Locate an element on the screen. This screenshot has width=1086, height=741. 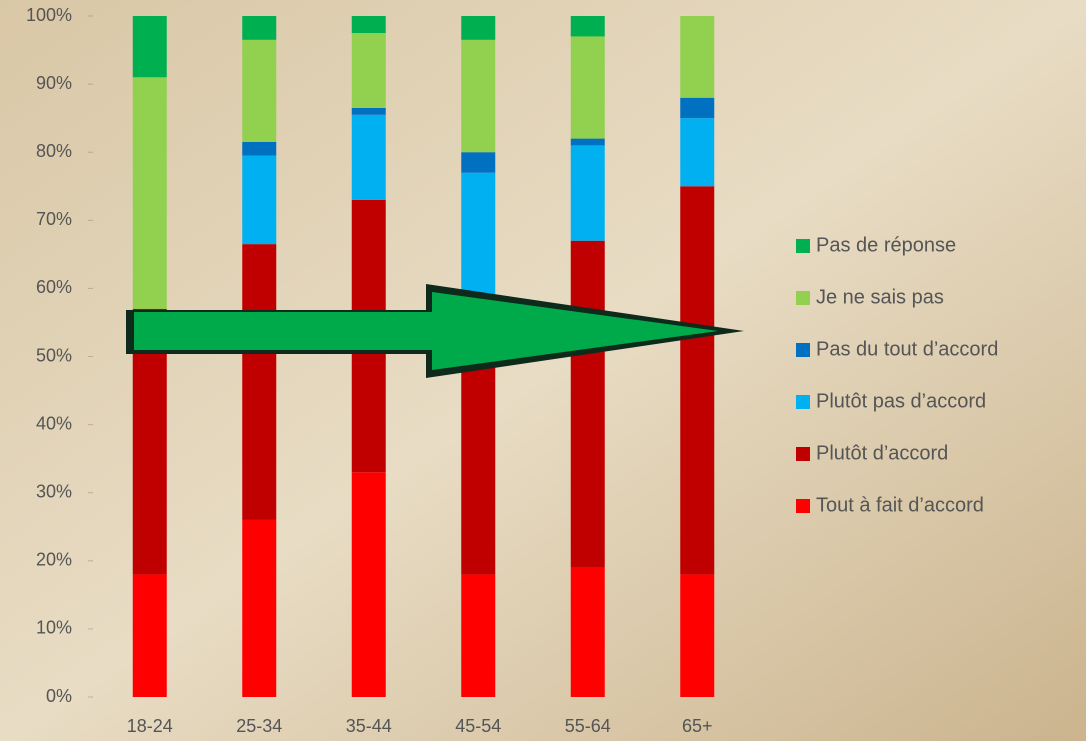
x-tick-label: 18-24 is located at coordinates (150, 726).